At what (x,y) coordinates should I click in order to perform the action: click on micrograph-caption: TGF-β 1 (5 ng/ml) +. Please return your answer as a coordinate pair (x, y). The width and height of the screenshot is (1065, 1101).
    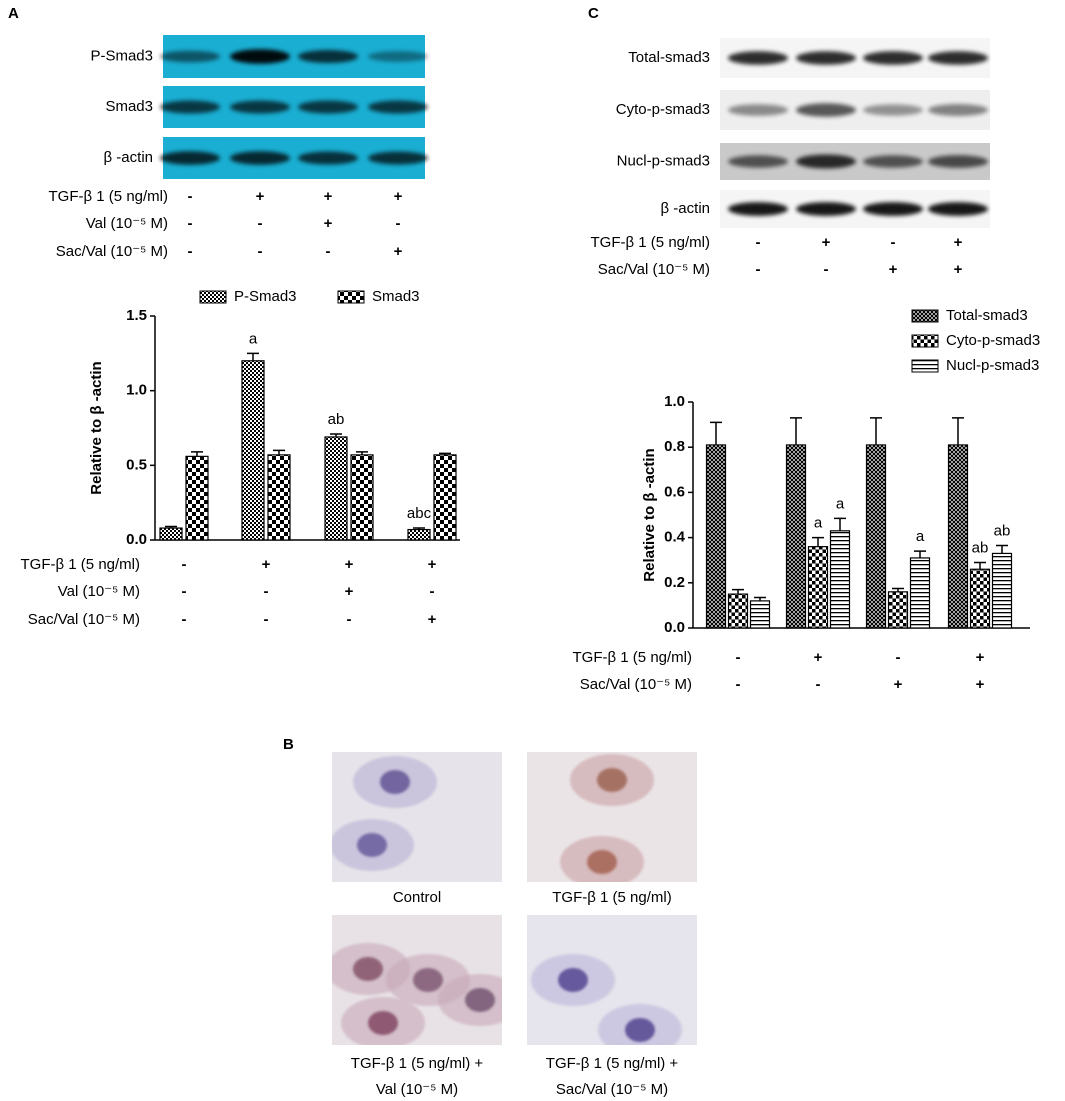
    Looking at the image, I should click on (417, 1063).